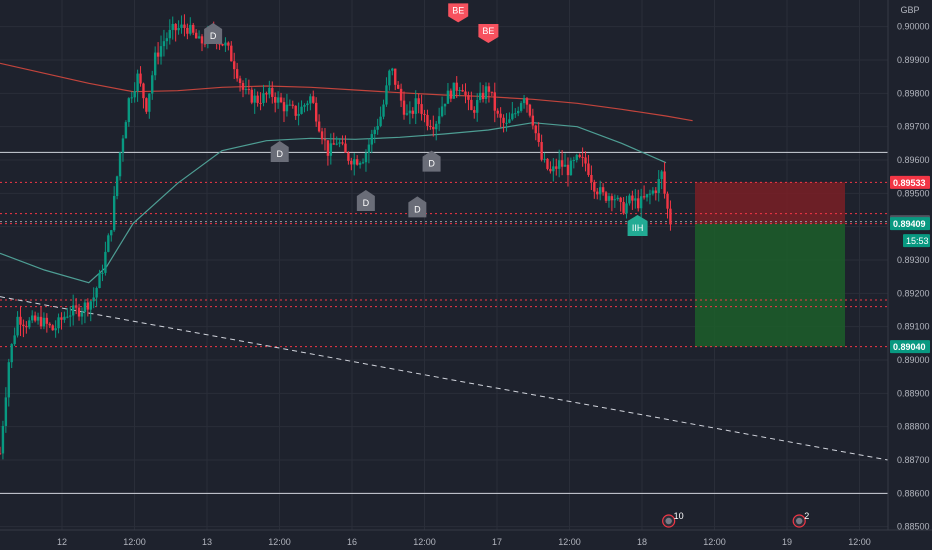 This screenshot has height=550, width=932. I want to click on x-tick-label: 12, so click(62, 542).